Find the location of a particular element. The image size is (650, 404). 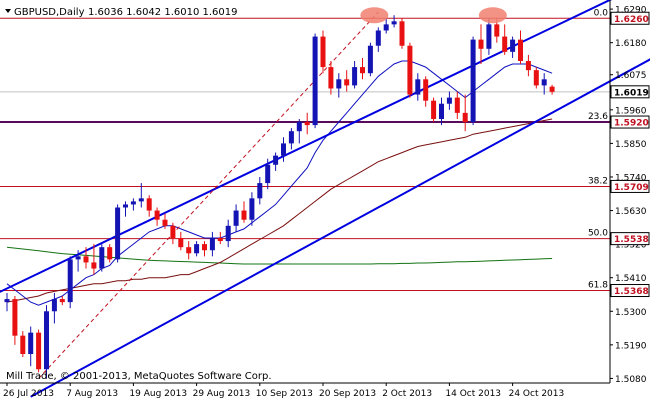

price-box-label: 1.5368 is located at coordinates (631, 292).